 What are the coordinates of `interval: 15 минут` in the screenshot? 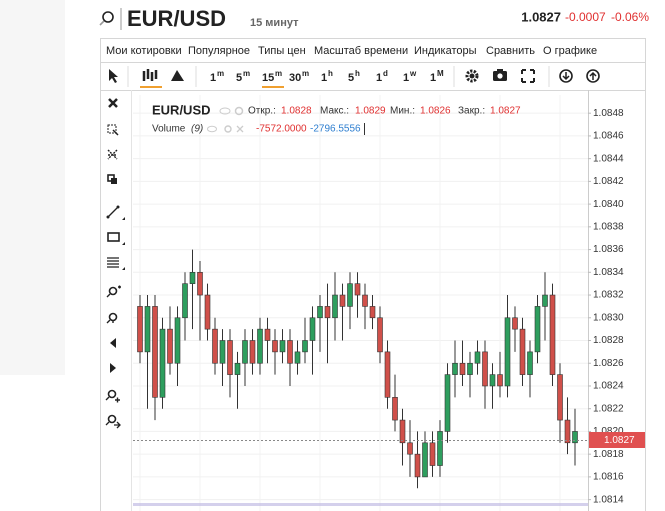 It's located at (274, 23).